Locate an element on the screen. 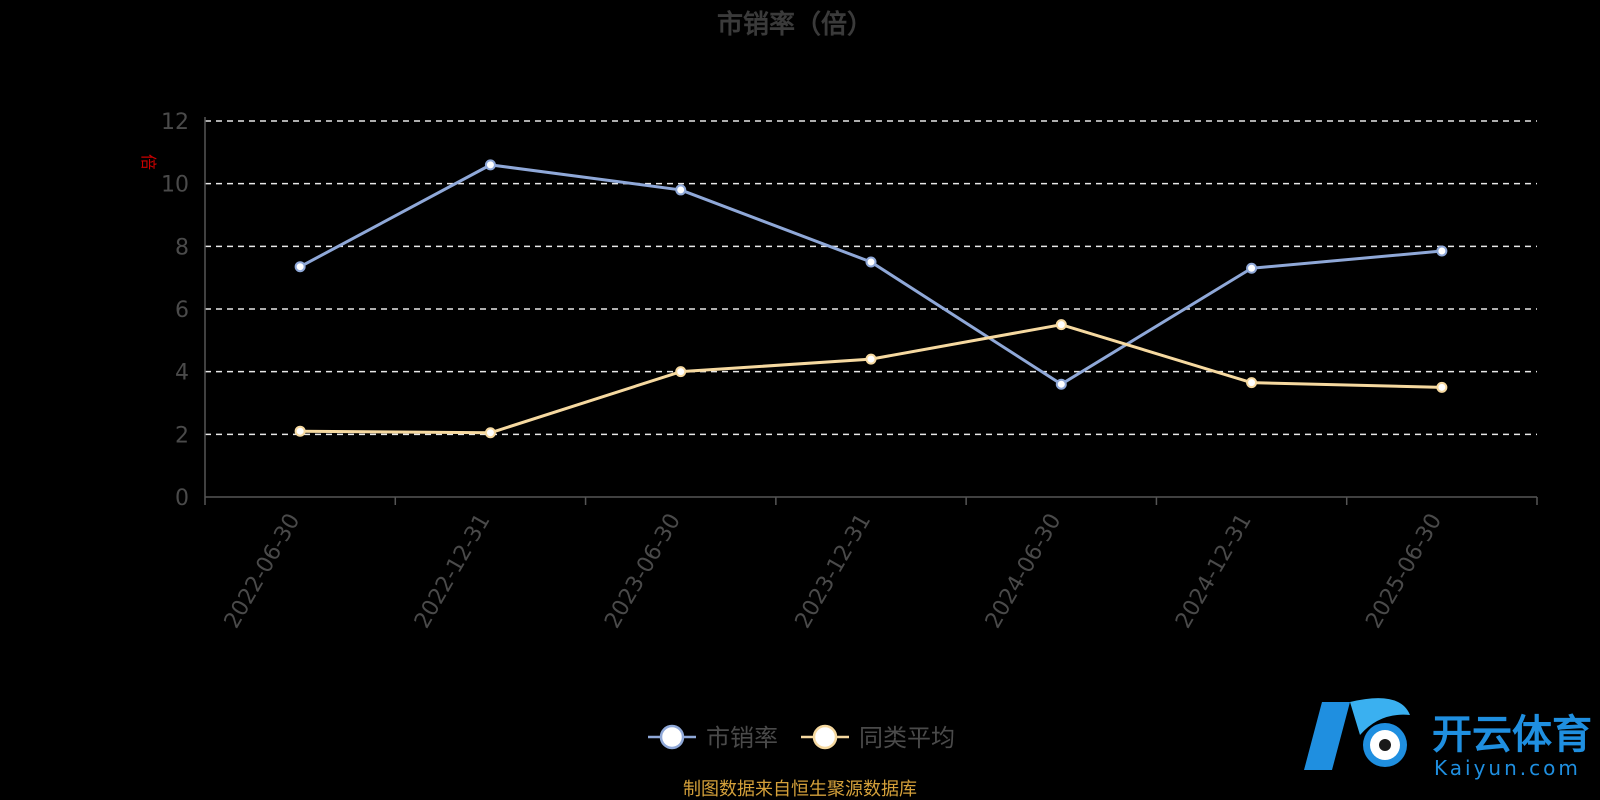  watermark-sub: Kaiyun.com is located at coordinates (1507, 768).